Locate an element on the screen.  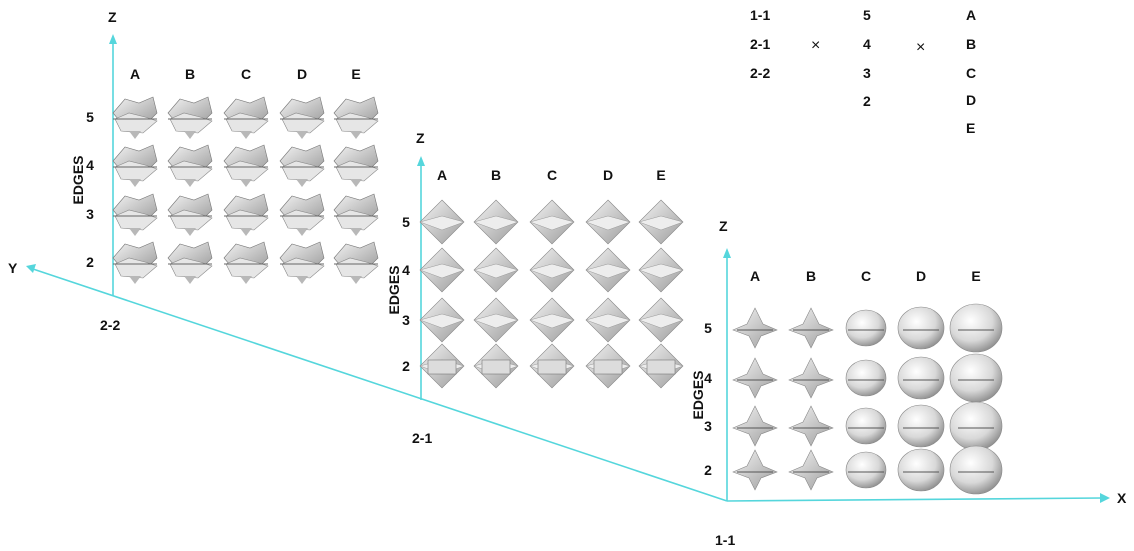
edges-axis-label: EDGES is located at coordinates (394, 289).